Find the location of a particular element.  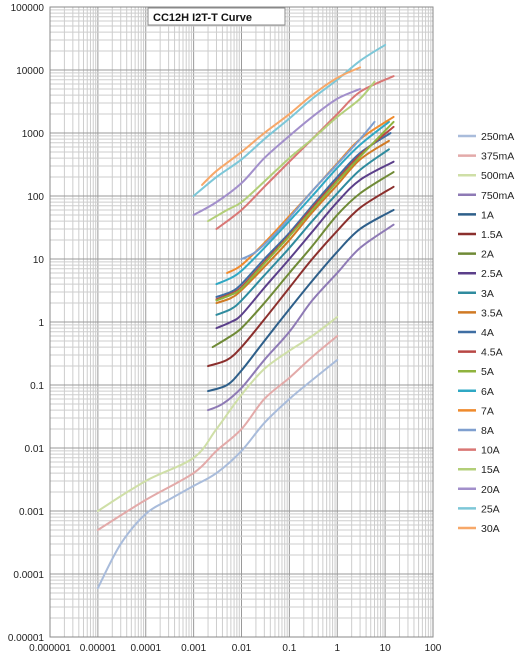

y-tick-label: 1 is located at coordinates (41, 323).